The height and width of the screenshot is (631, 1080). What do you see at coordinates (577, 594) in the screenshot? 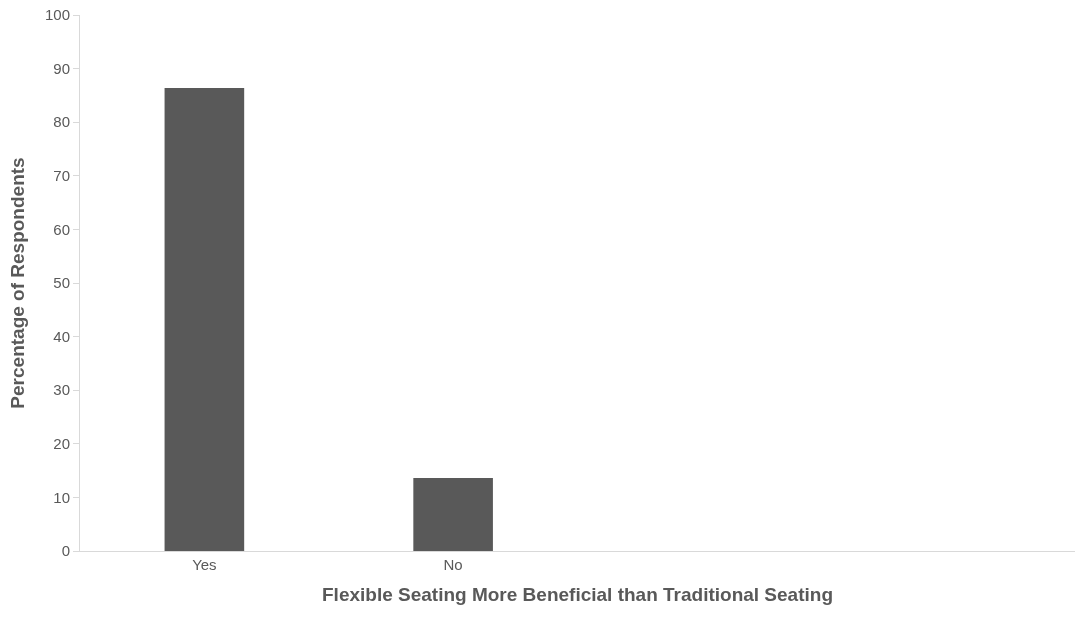
I see `x-axis-title: Flexible Seating More Beneficial than Traditional Seating` at bounding box center [577, 594].